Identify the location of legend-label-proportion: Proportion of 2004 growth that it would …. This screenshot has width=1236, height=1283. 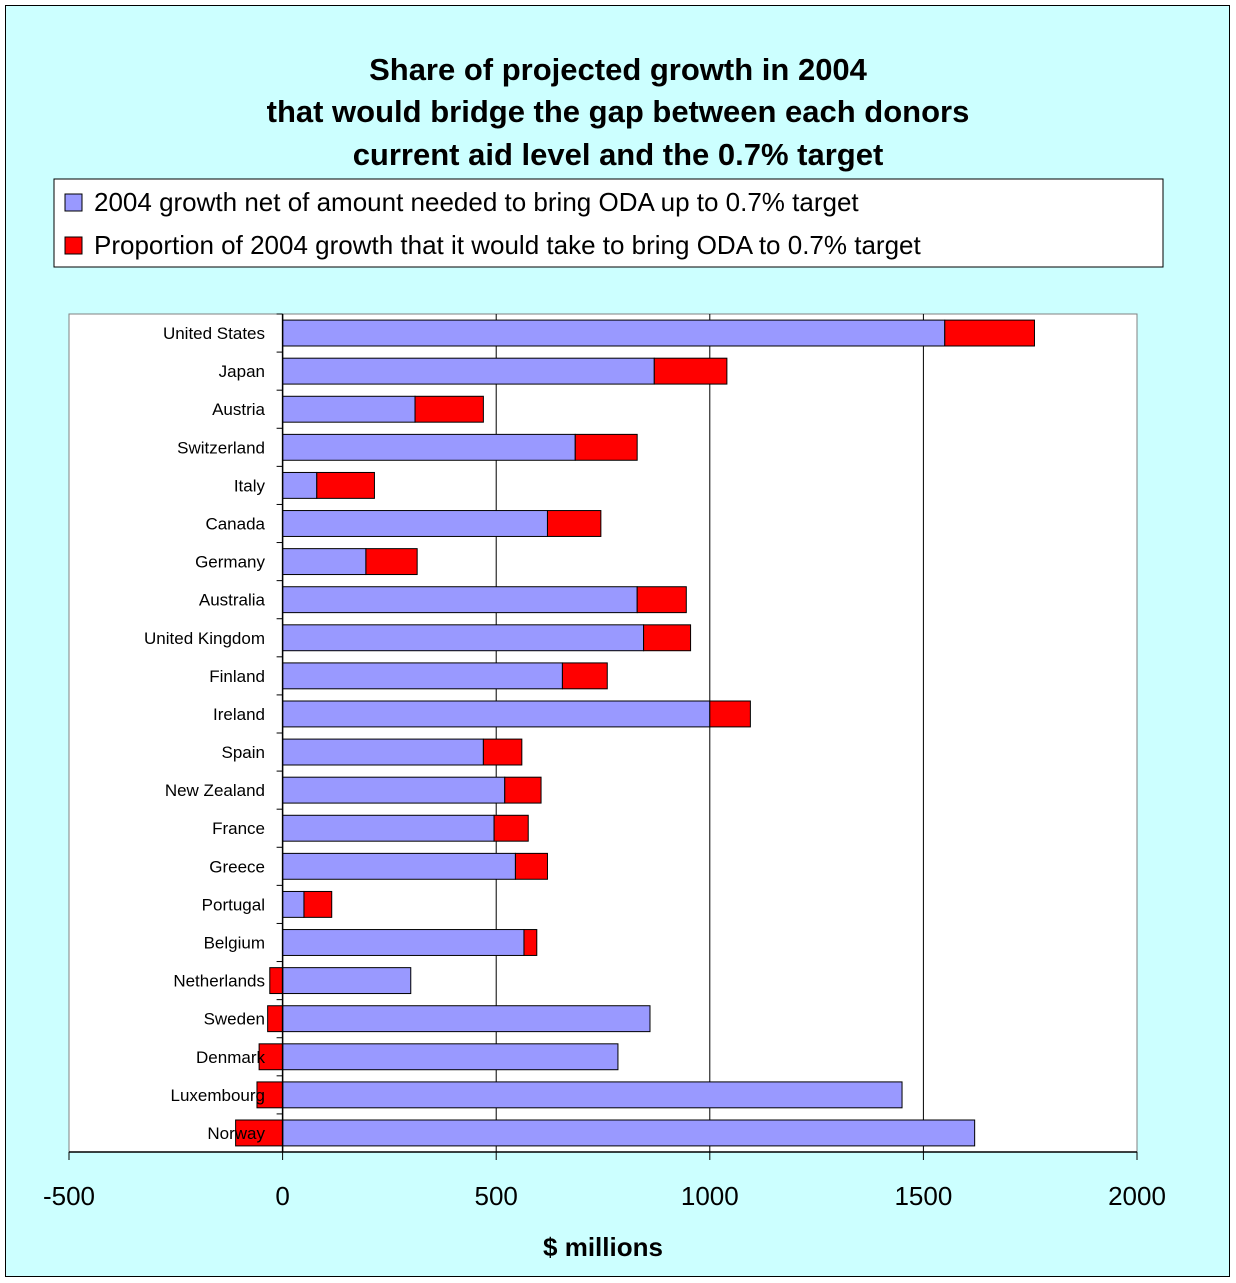
(507, 245).